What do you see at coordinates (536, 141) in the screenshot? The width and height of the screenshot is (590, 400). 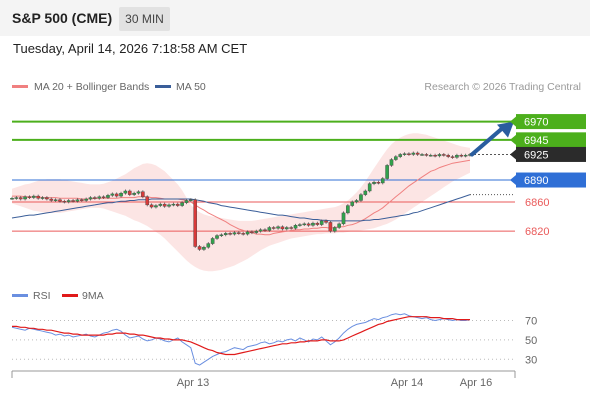 I see `level-label-6945: 6945` at bounding box center [536, 141].